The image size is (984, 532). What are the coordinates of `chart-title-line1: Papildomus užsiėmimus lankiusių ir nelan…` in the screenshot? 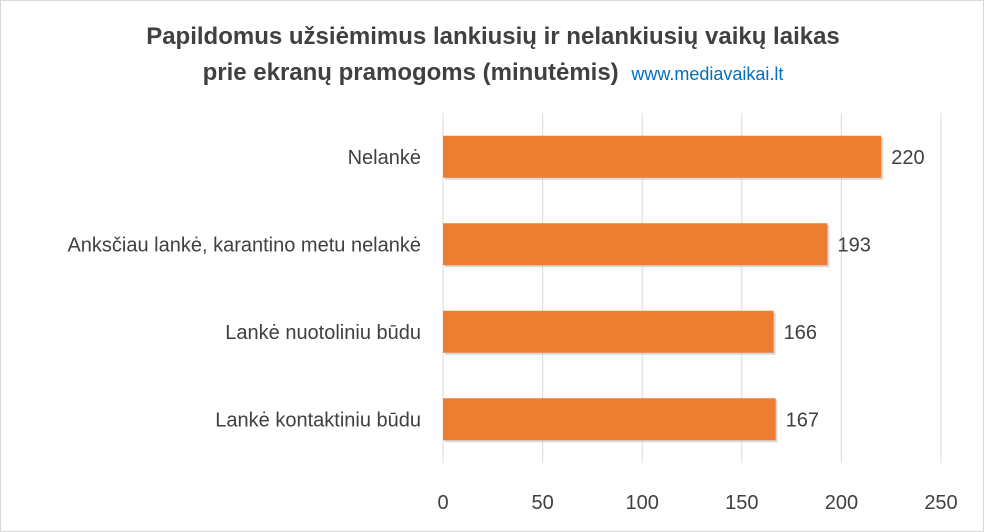 It's located at (492, 37).